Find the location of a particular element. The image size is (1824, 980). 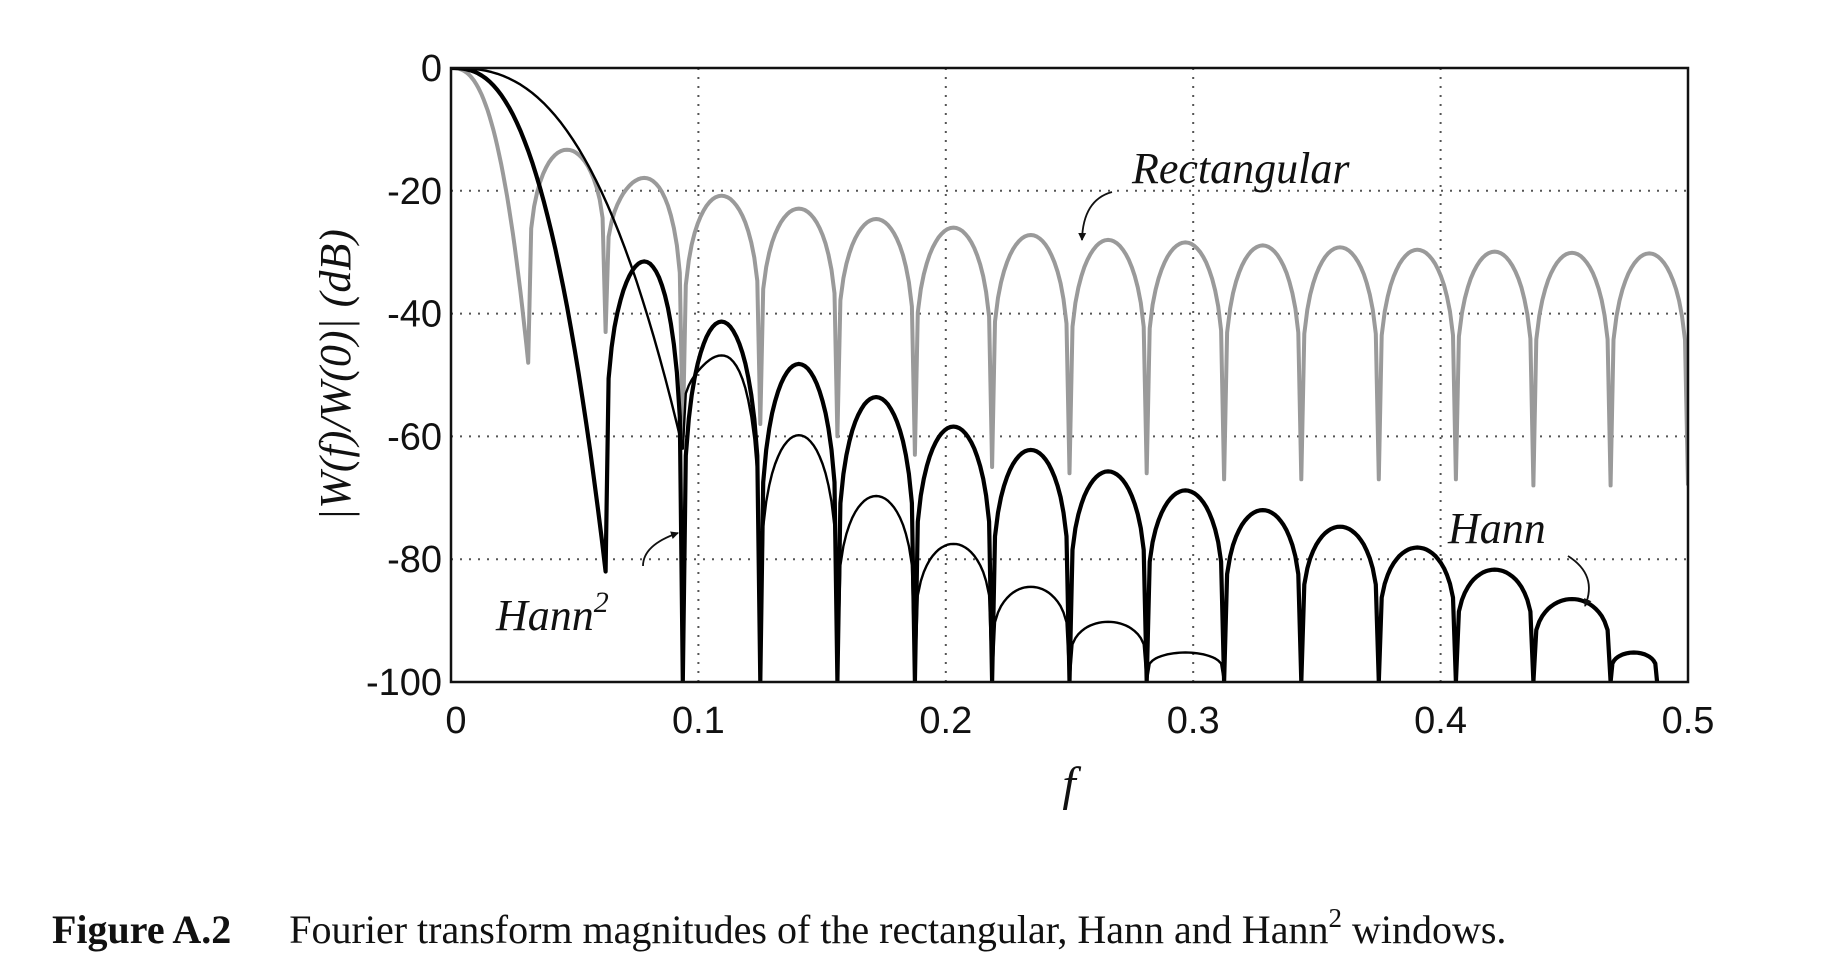

x-tick-label: 0.5 is located at coordinates (1688, 721).